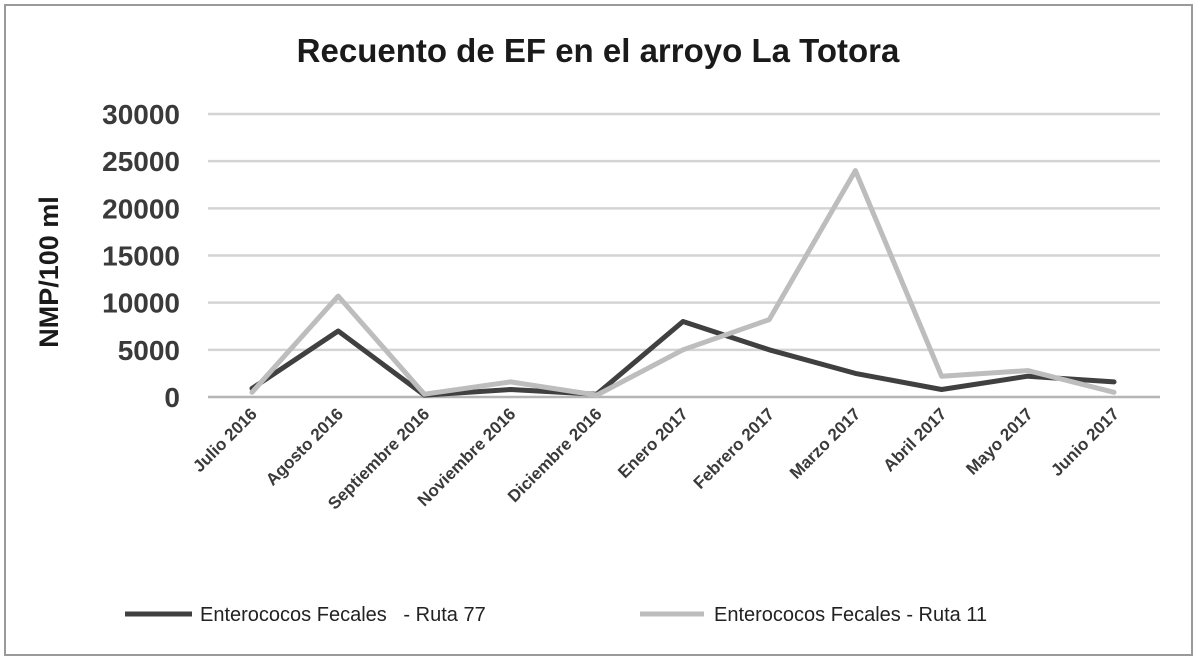 The height and width of the screenshot is (662, 1199). Describe the element at coordinates (555, 455) in the screenshot. I see `x-tick-label: Diciembre 2016` at that location.